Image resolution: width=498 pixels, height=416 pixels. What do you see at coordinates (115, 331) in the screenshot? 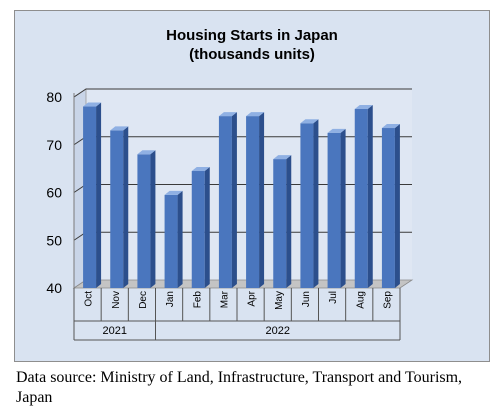
I see `year-label: 2021` at bounding box center [115, 331].